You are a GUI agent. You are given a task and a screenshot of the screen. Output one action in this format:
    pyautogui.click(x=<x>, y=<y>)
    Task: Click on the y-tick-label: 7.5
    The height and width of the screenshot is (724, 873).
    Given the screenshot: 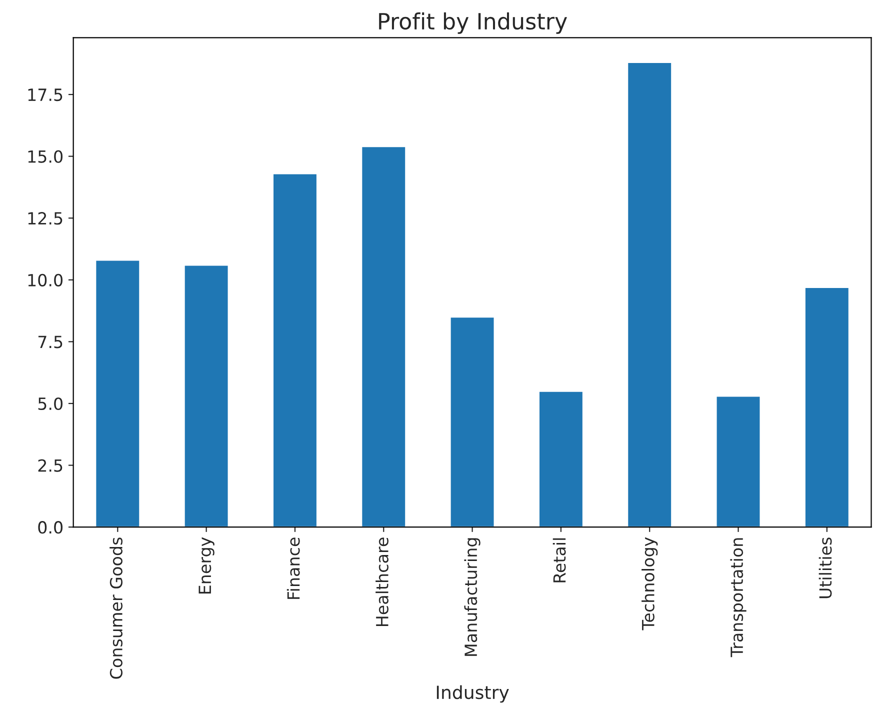 What is the action you would take?
    pyautogui.click(x=50, y=342)
    